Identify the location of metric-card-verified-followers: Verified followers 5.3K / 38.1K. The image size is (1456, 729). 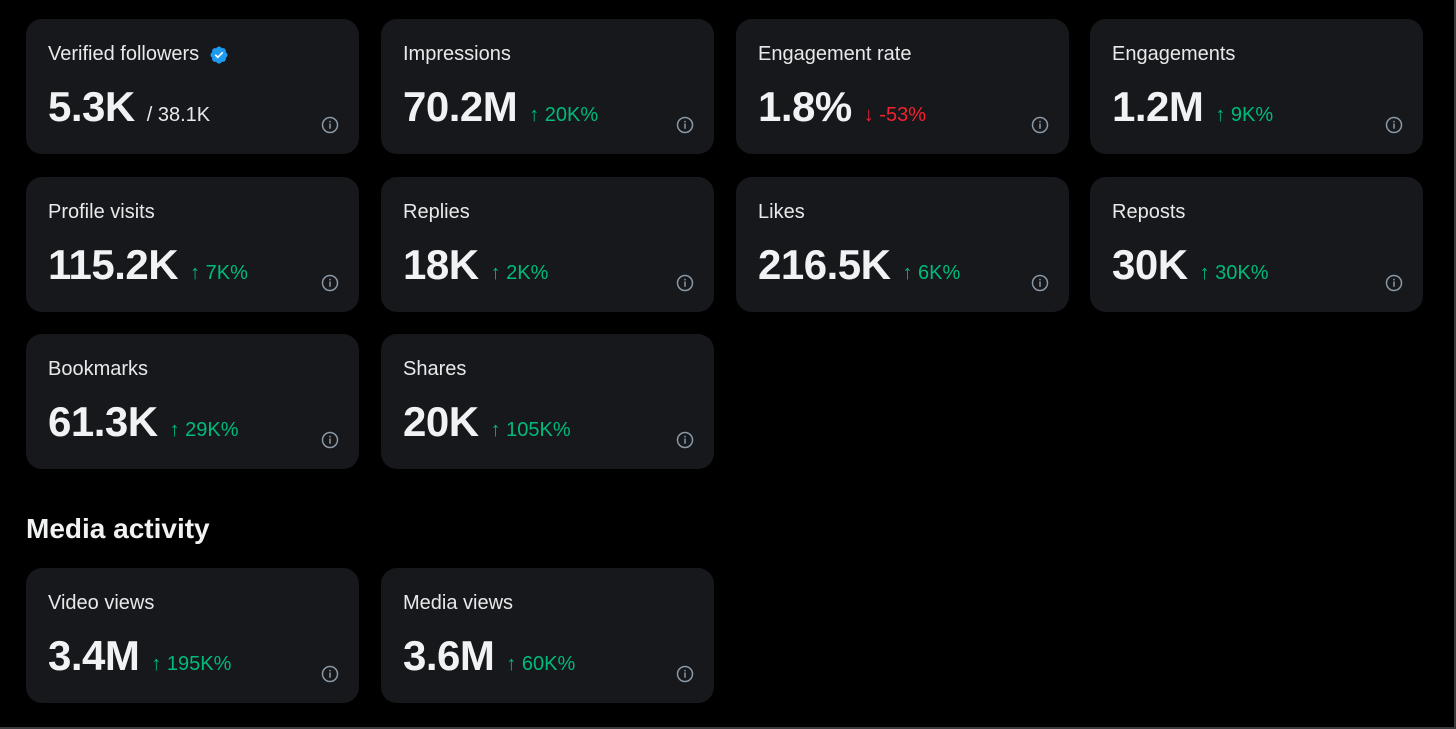
(192, 86).